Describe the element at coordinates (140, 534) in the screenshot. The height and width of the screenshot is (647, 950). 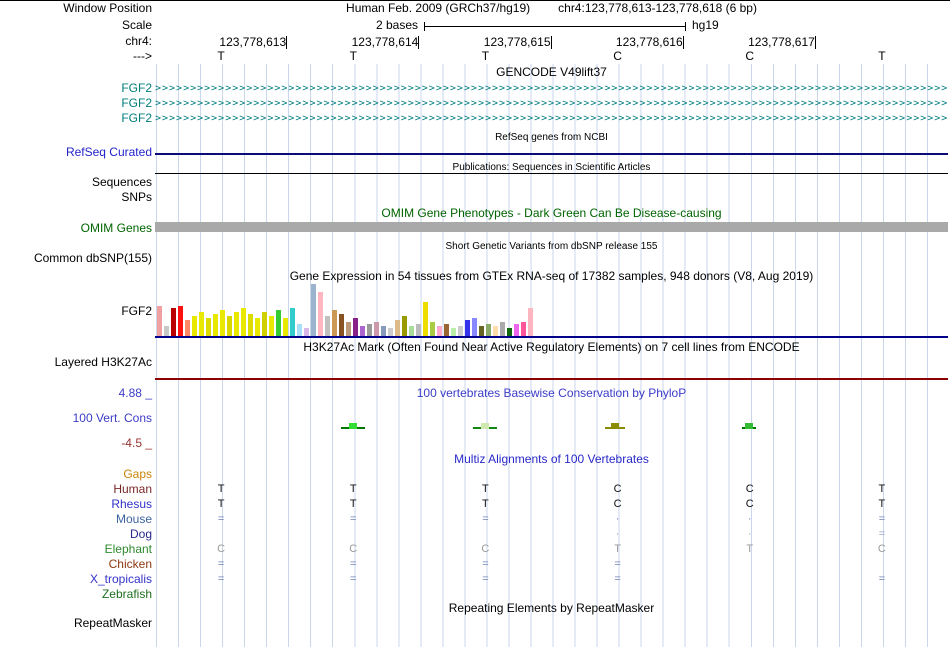
I see `species-label-dog: Dog` at that location.